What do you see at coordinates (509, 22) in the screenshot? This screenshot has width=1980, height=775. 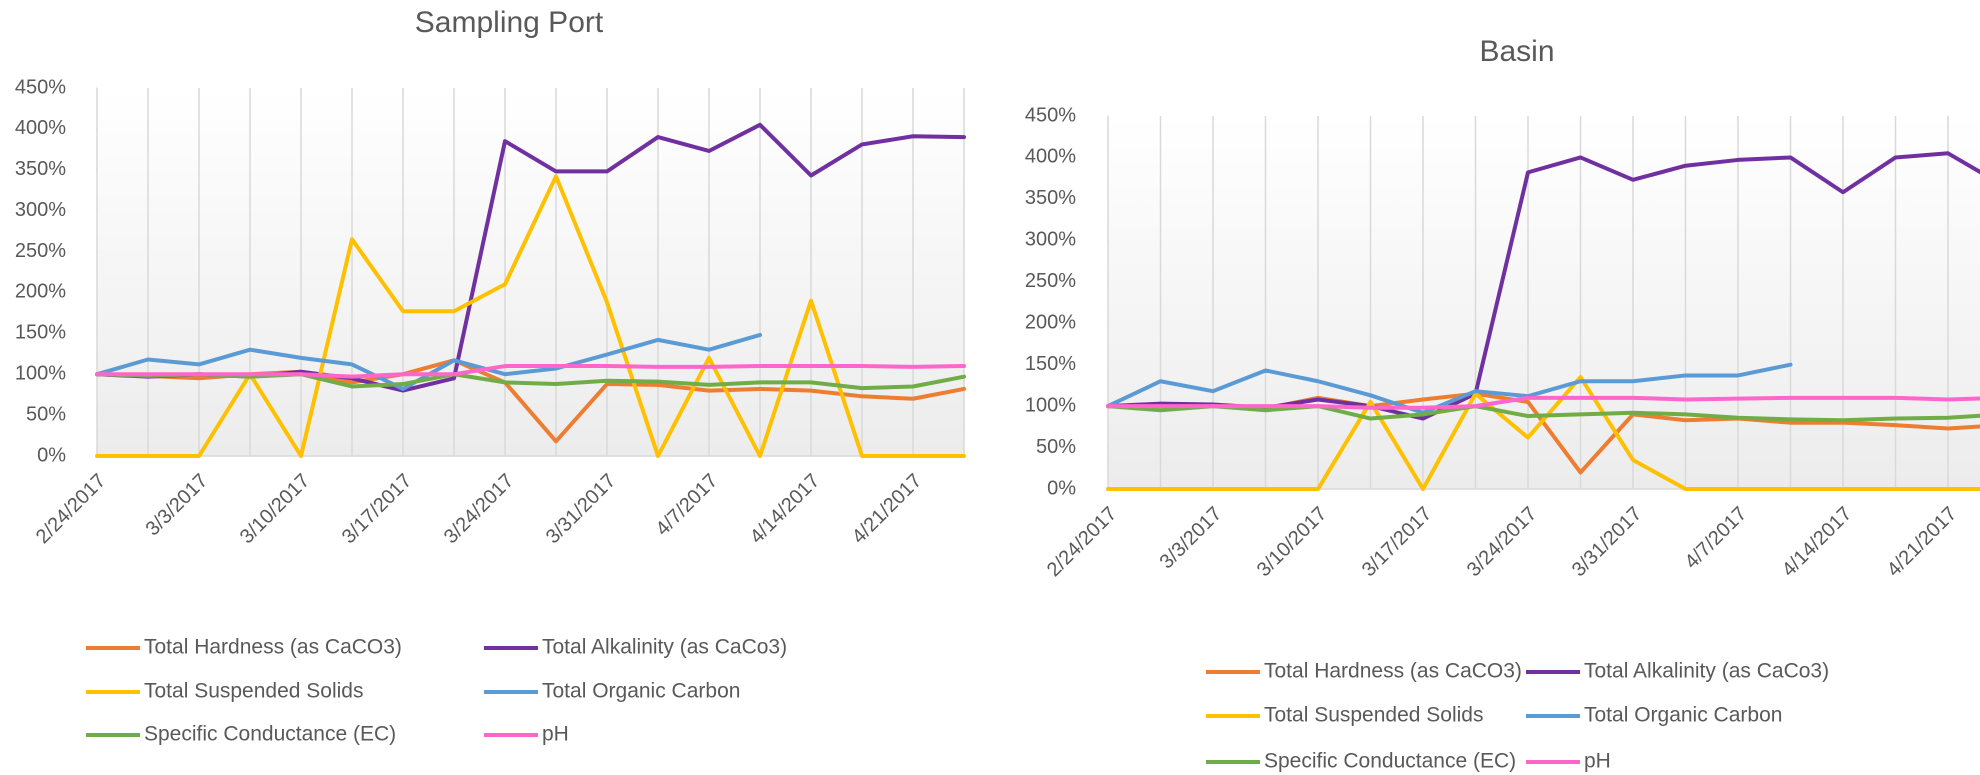 I see `chart-title: Sampling Port` at bounding box center [509, 22].